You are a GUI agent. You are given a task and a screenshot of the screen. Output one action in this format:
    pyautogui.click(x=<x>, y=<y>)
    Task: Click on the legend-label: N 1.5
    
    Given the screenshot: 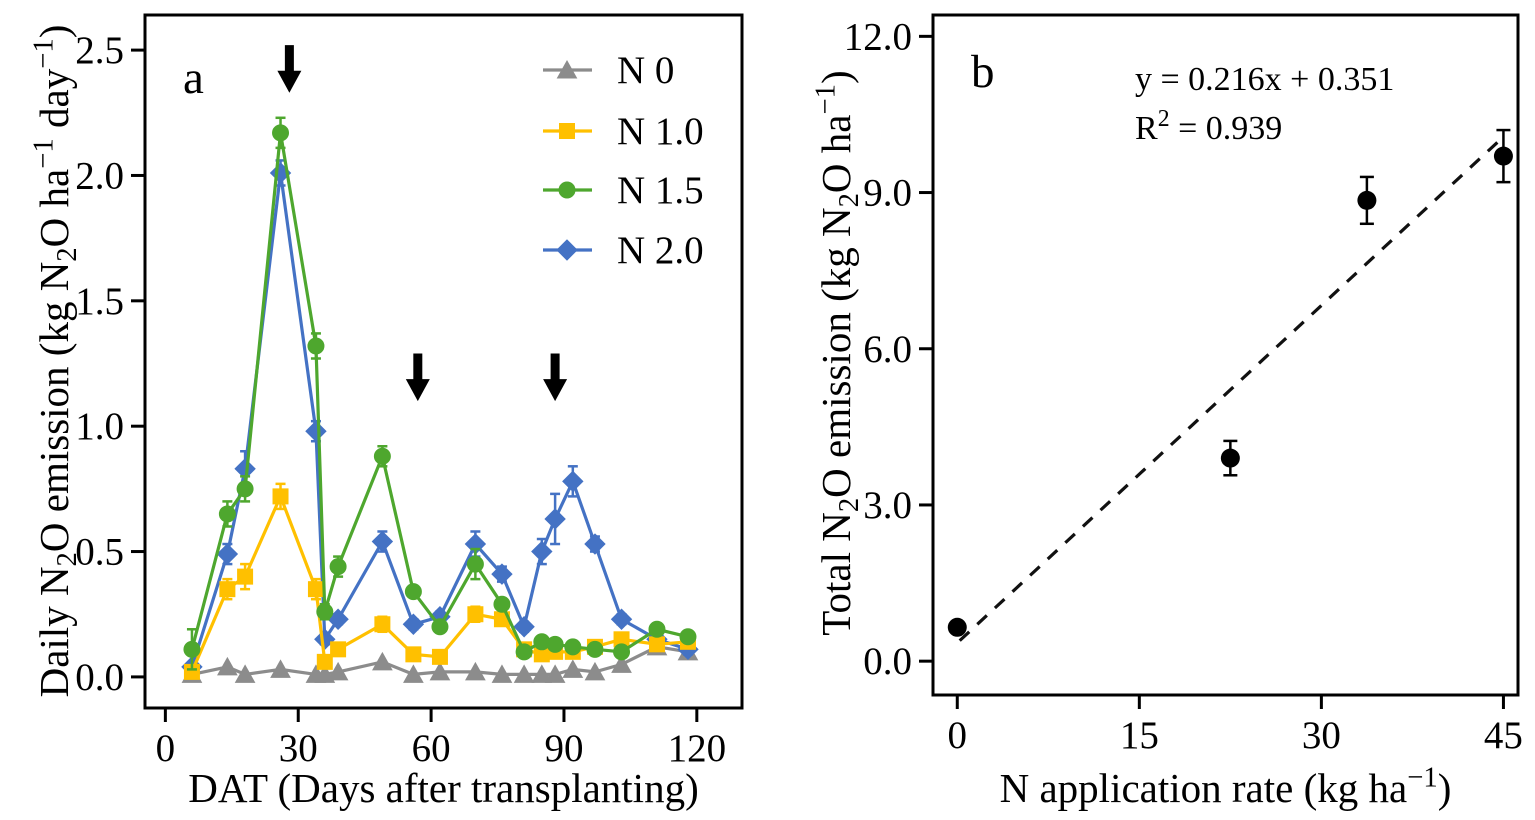 What is the action you would take?
    pyautogui.click(x=660, y=190)
    